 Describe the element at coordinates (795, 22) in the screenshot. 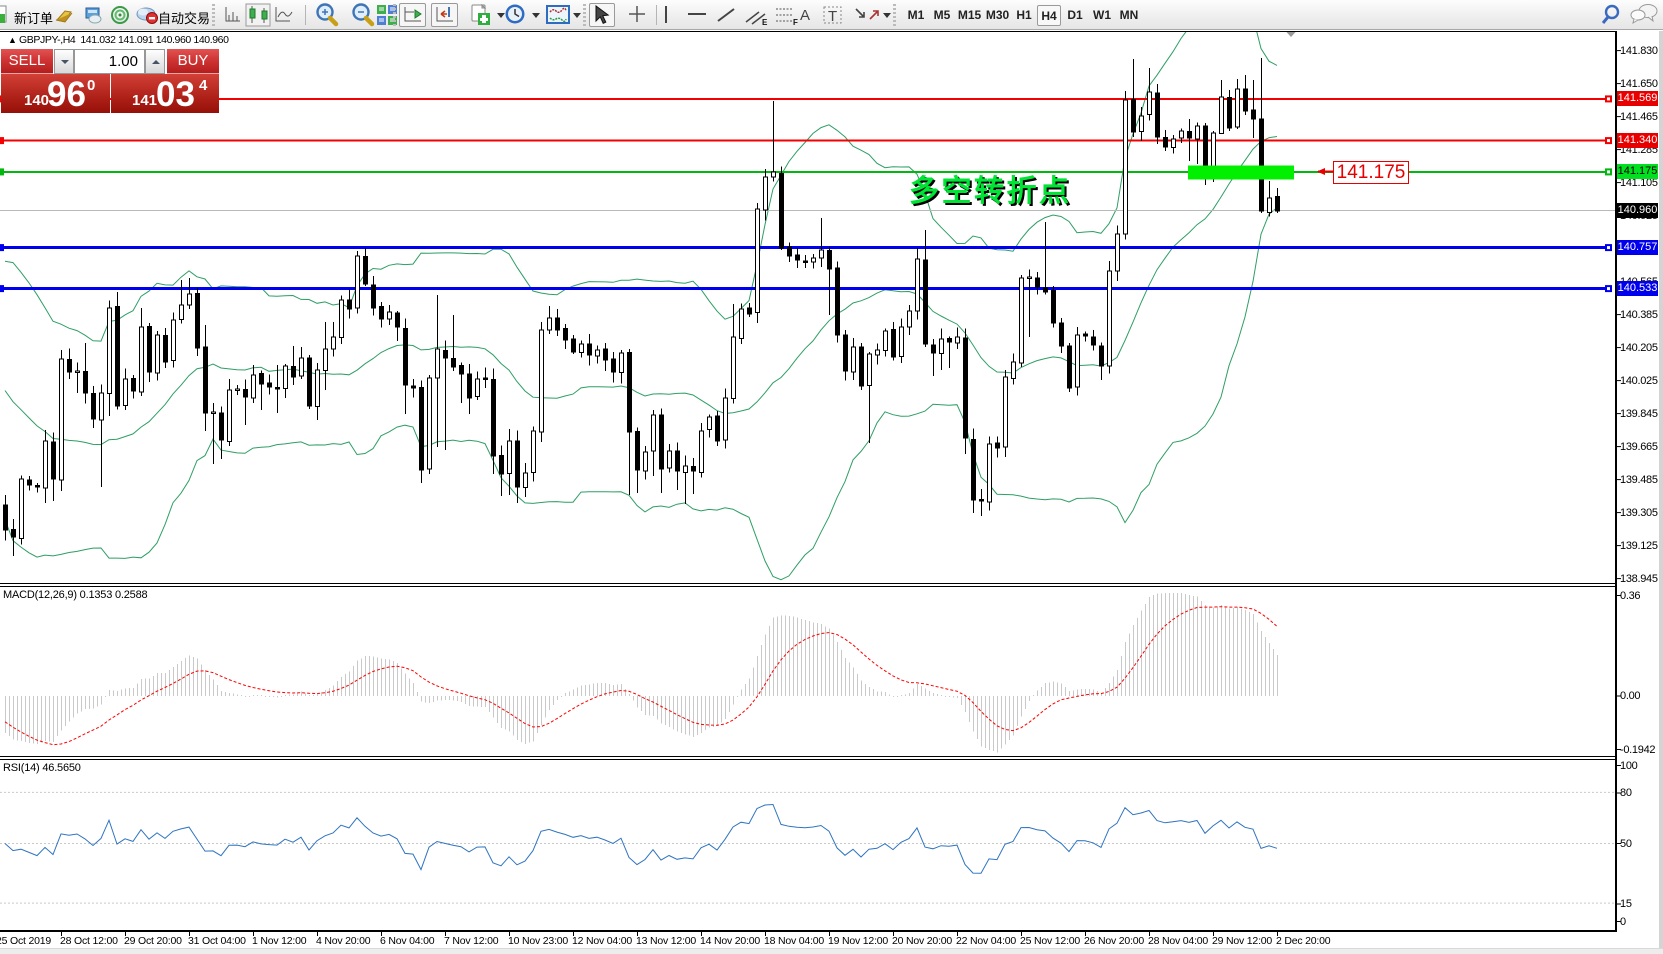

I see `svg-text: F` at that location.